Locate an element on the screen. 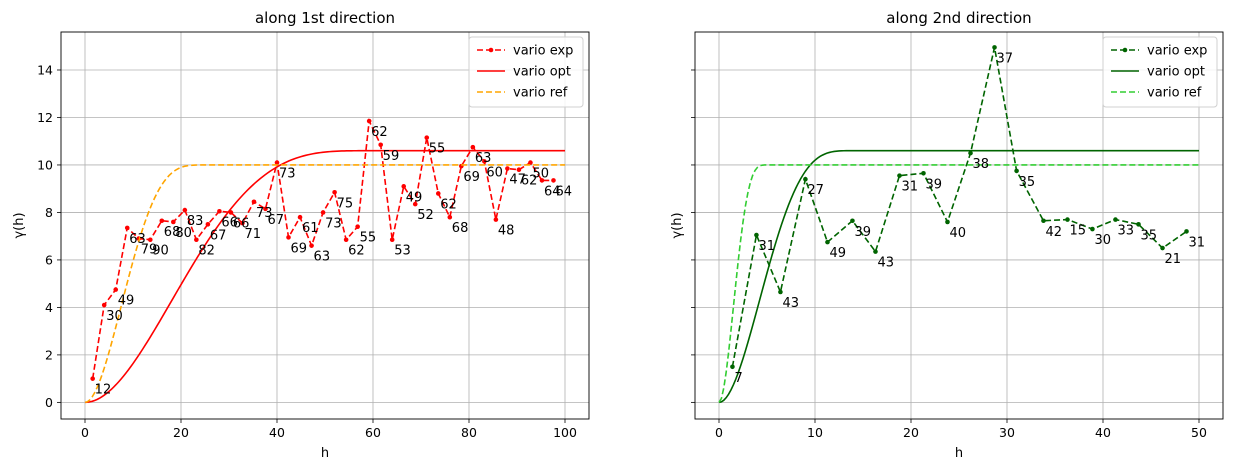 This screenshot has height=470, width=1233. point-count-label: 15 is located at coordinates (1077, 231).